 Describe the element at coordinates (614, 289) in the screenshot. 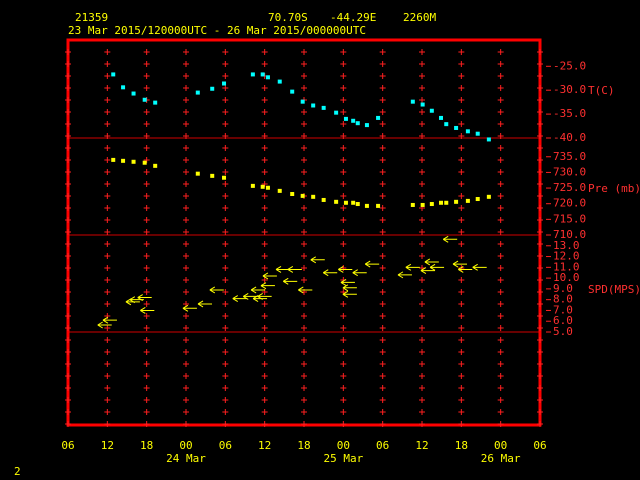

I see `y-axis-label: SPD(MPS)` at that location.